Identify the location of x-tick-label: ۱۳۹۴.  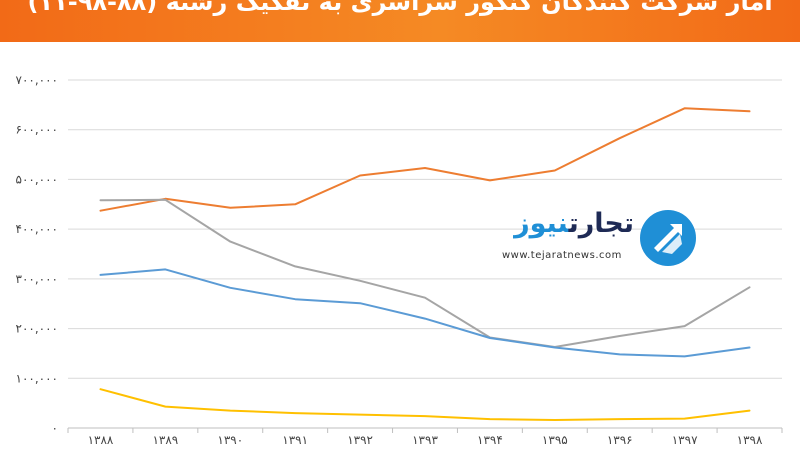
(490, 440).